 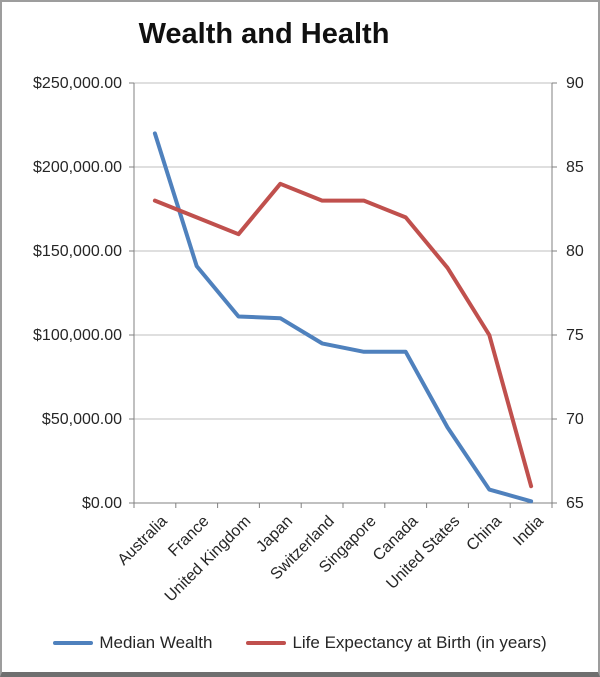 I want to click on legend-label: Median Wealth, so click(x=156, y=642).